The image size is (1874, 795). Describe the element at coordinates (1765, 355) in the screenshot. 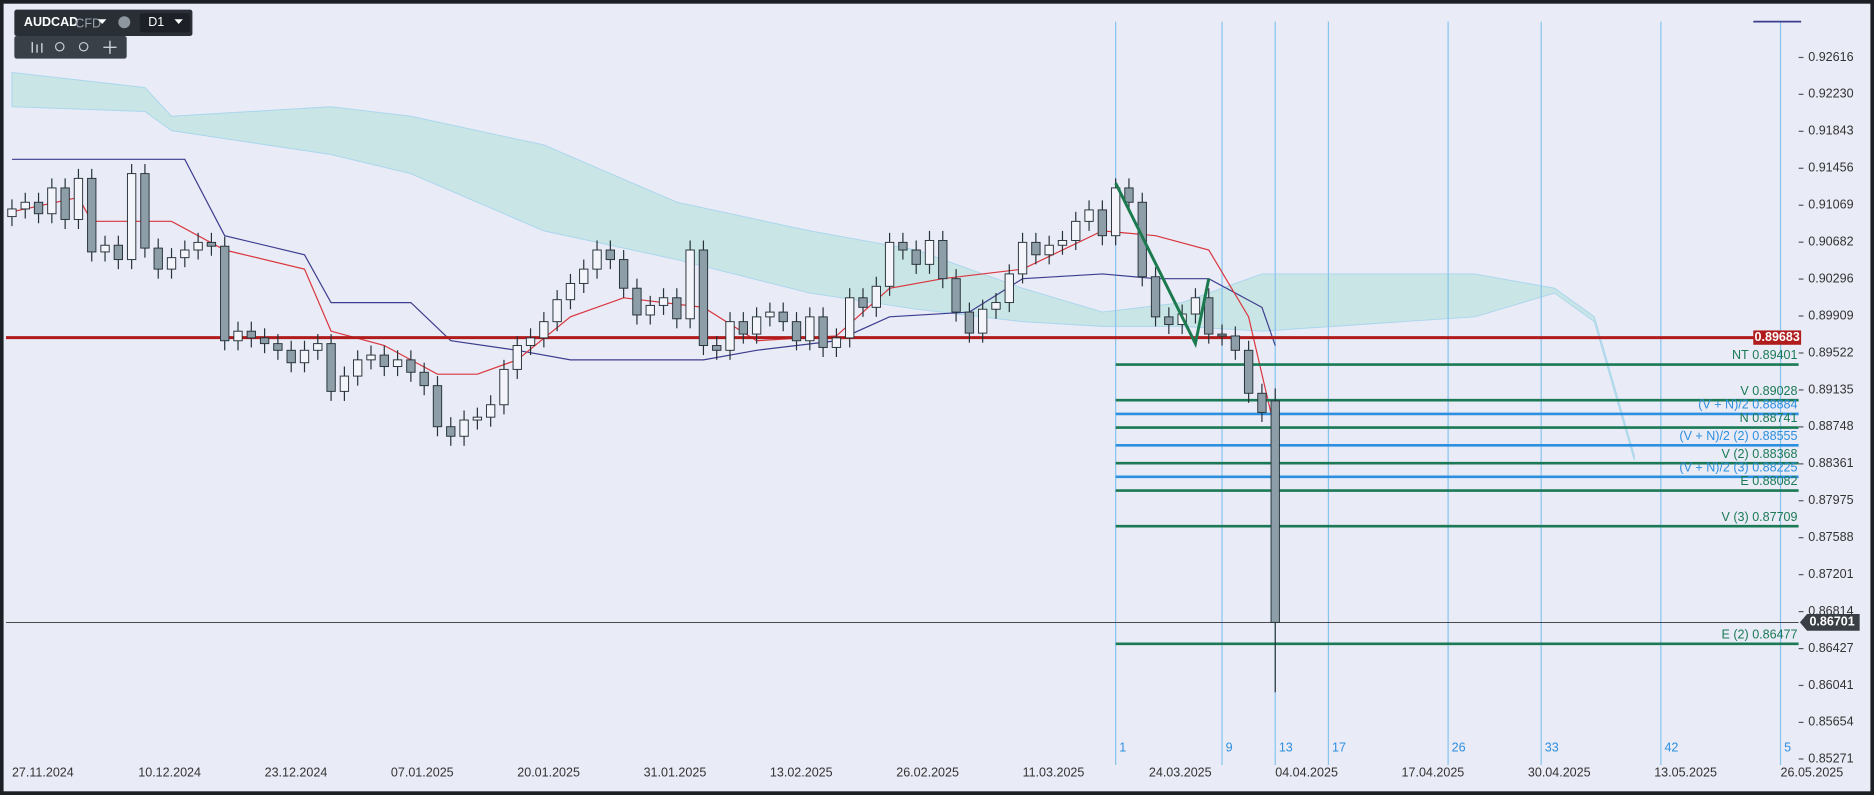

I see `level-label: NT 0.89401` at that location.